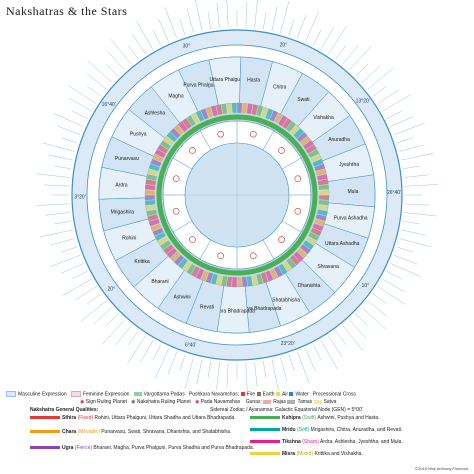 This screenshot has width=474, height=474. I want to click on sign-ruler-icon: ◉, so click(82, 402).